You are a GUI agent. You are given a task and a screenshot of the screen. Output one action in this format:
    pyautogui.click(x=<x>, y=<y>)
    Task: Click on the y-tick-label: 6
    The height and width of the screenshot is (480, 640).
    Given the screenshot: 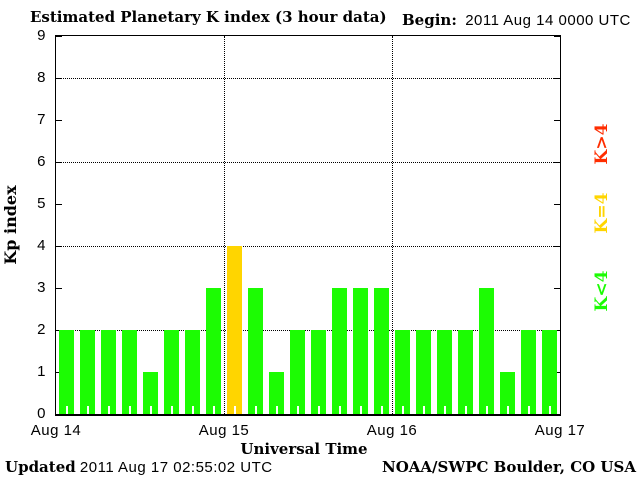 What is the action you would take?
    pyautogui.click(x=41, y=161)
    